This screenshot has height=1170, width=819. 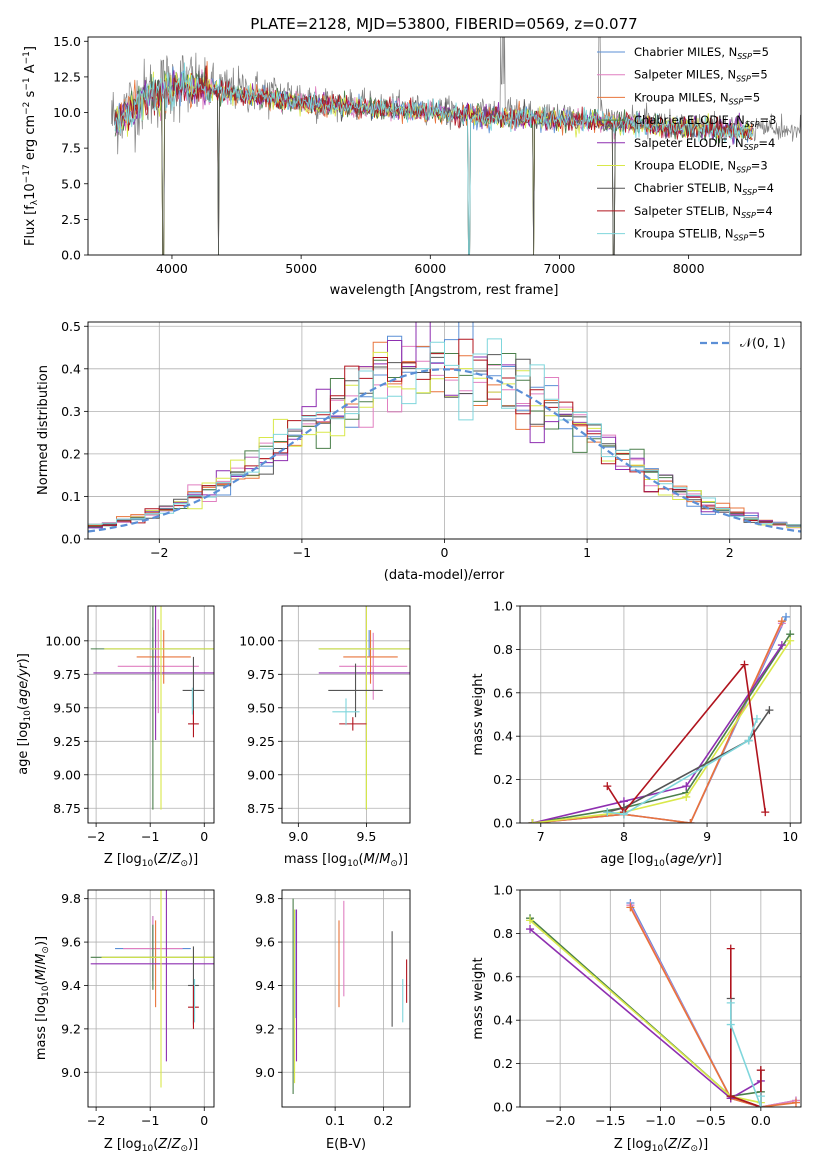 What do you see at coordinates (713, 1007) in the screenshot?
I see `mass-weight-line-kroupa-miles` at bounding box center [713, 1007].